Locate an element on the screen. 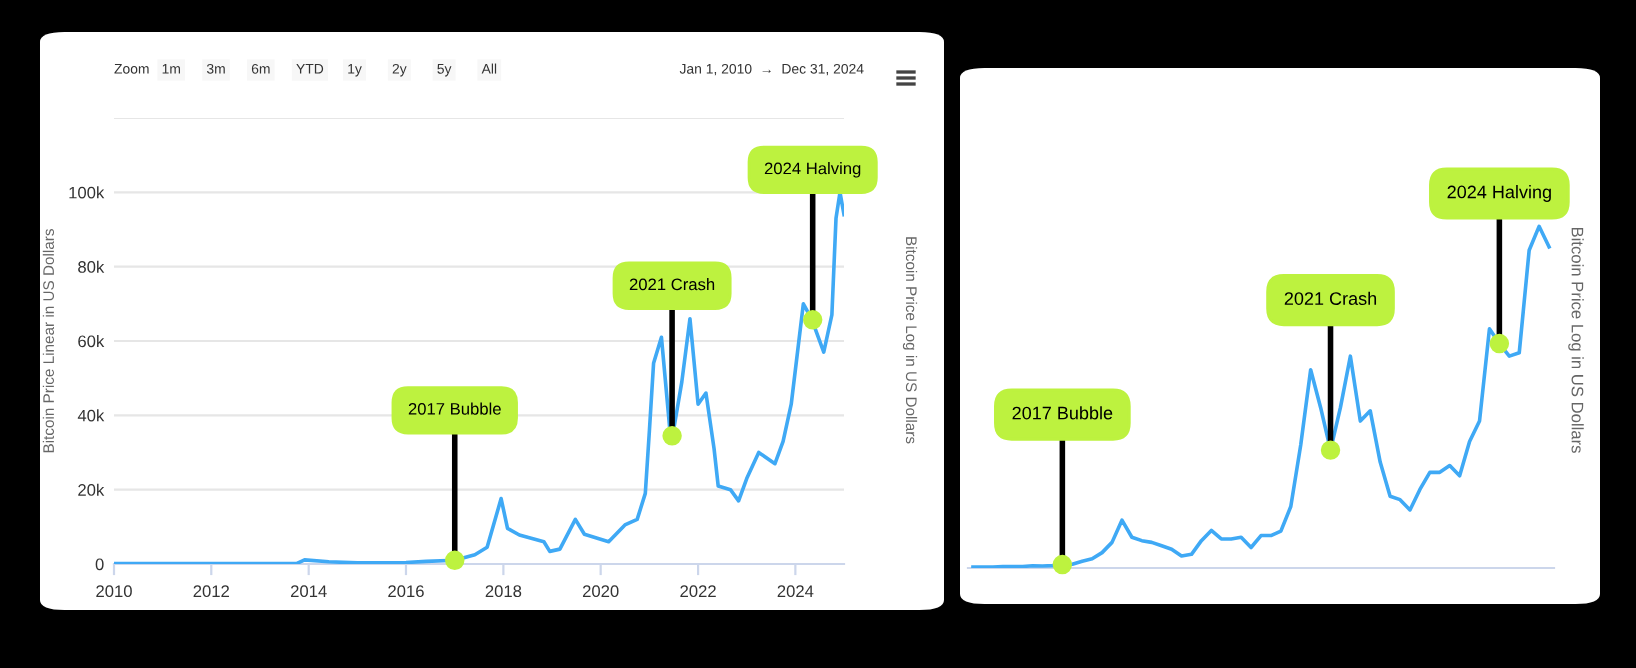  x-tick-label: 2014 is located at coordinates (309, 591).